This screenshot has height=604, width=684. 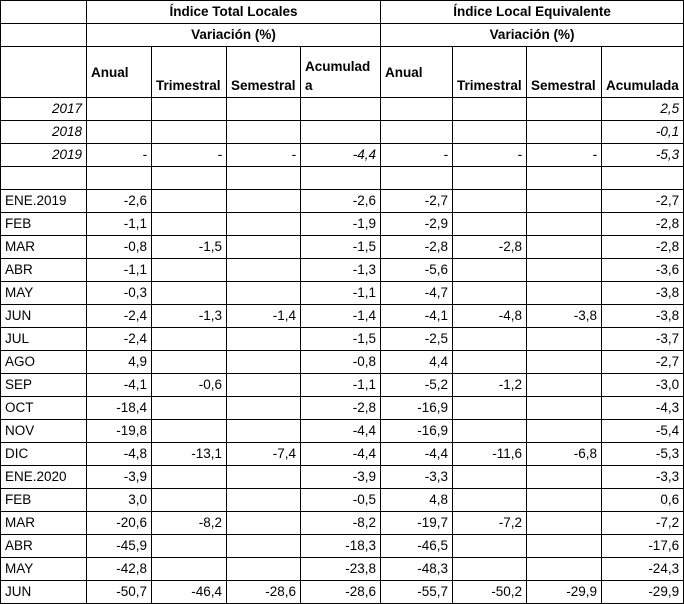 I want to click on value-cell: -28,6, so click(x=340, y=592).